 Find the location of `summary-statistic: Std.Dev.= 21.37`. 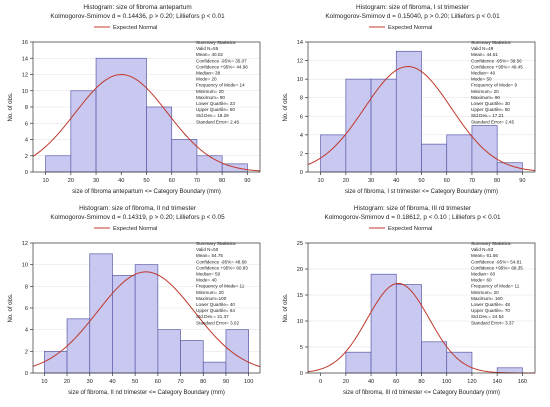

summary-statistic: Std.Dev.= 21.37 is located at coordinates (212, 316).